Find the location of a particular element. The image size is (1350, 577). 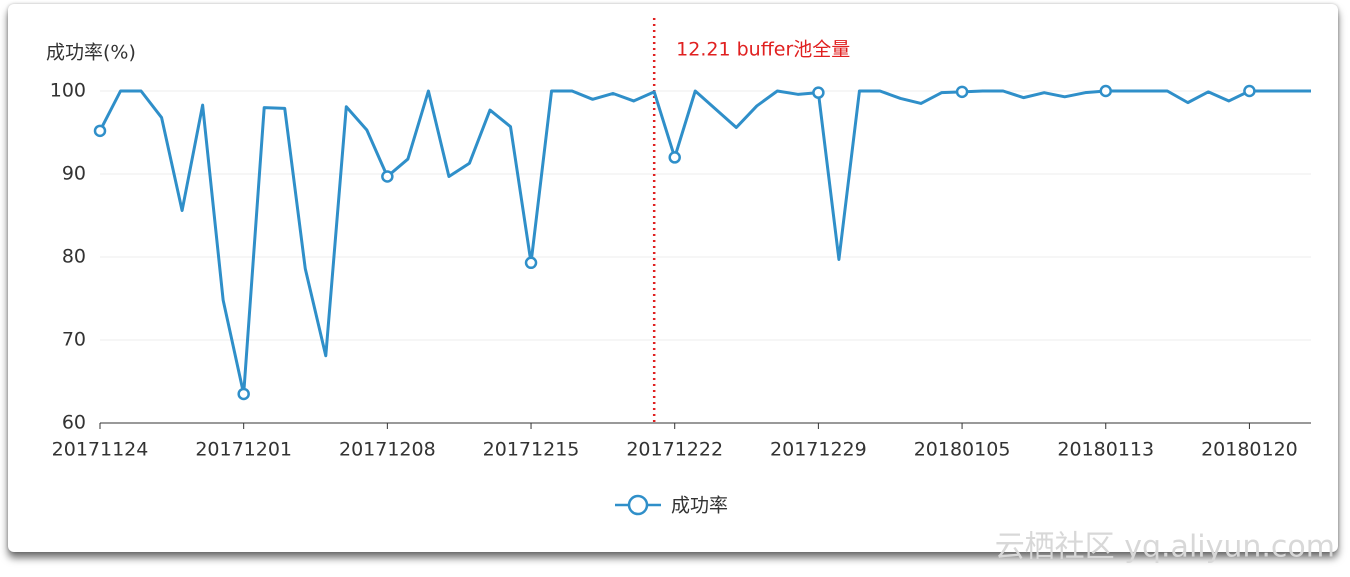

x-tick-label: 20171215 is located at coordinates (531, 450).